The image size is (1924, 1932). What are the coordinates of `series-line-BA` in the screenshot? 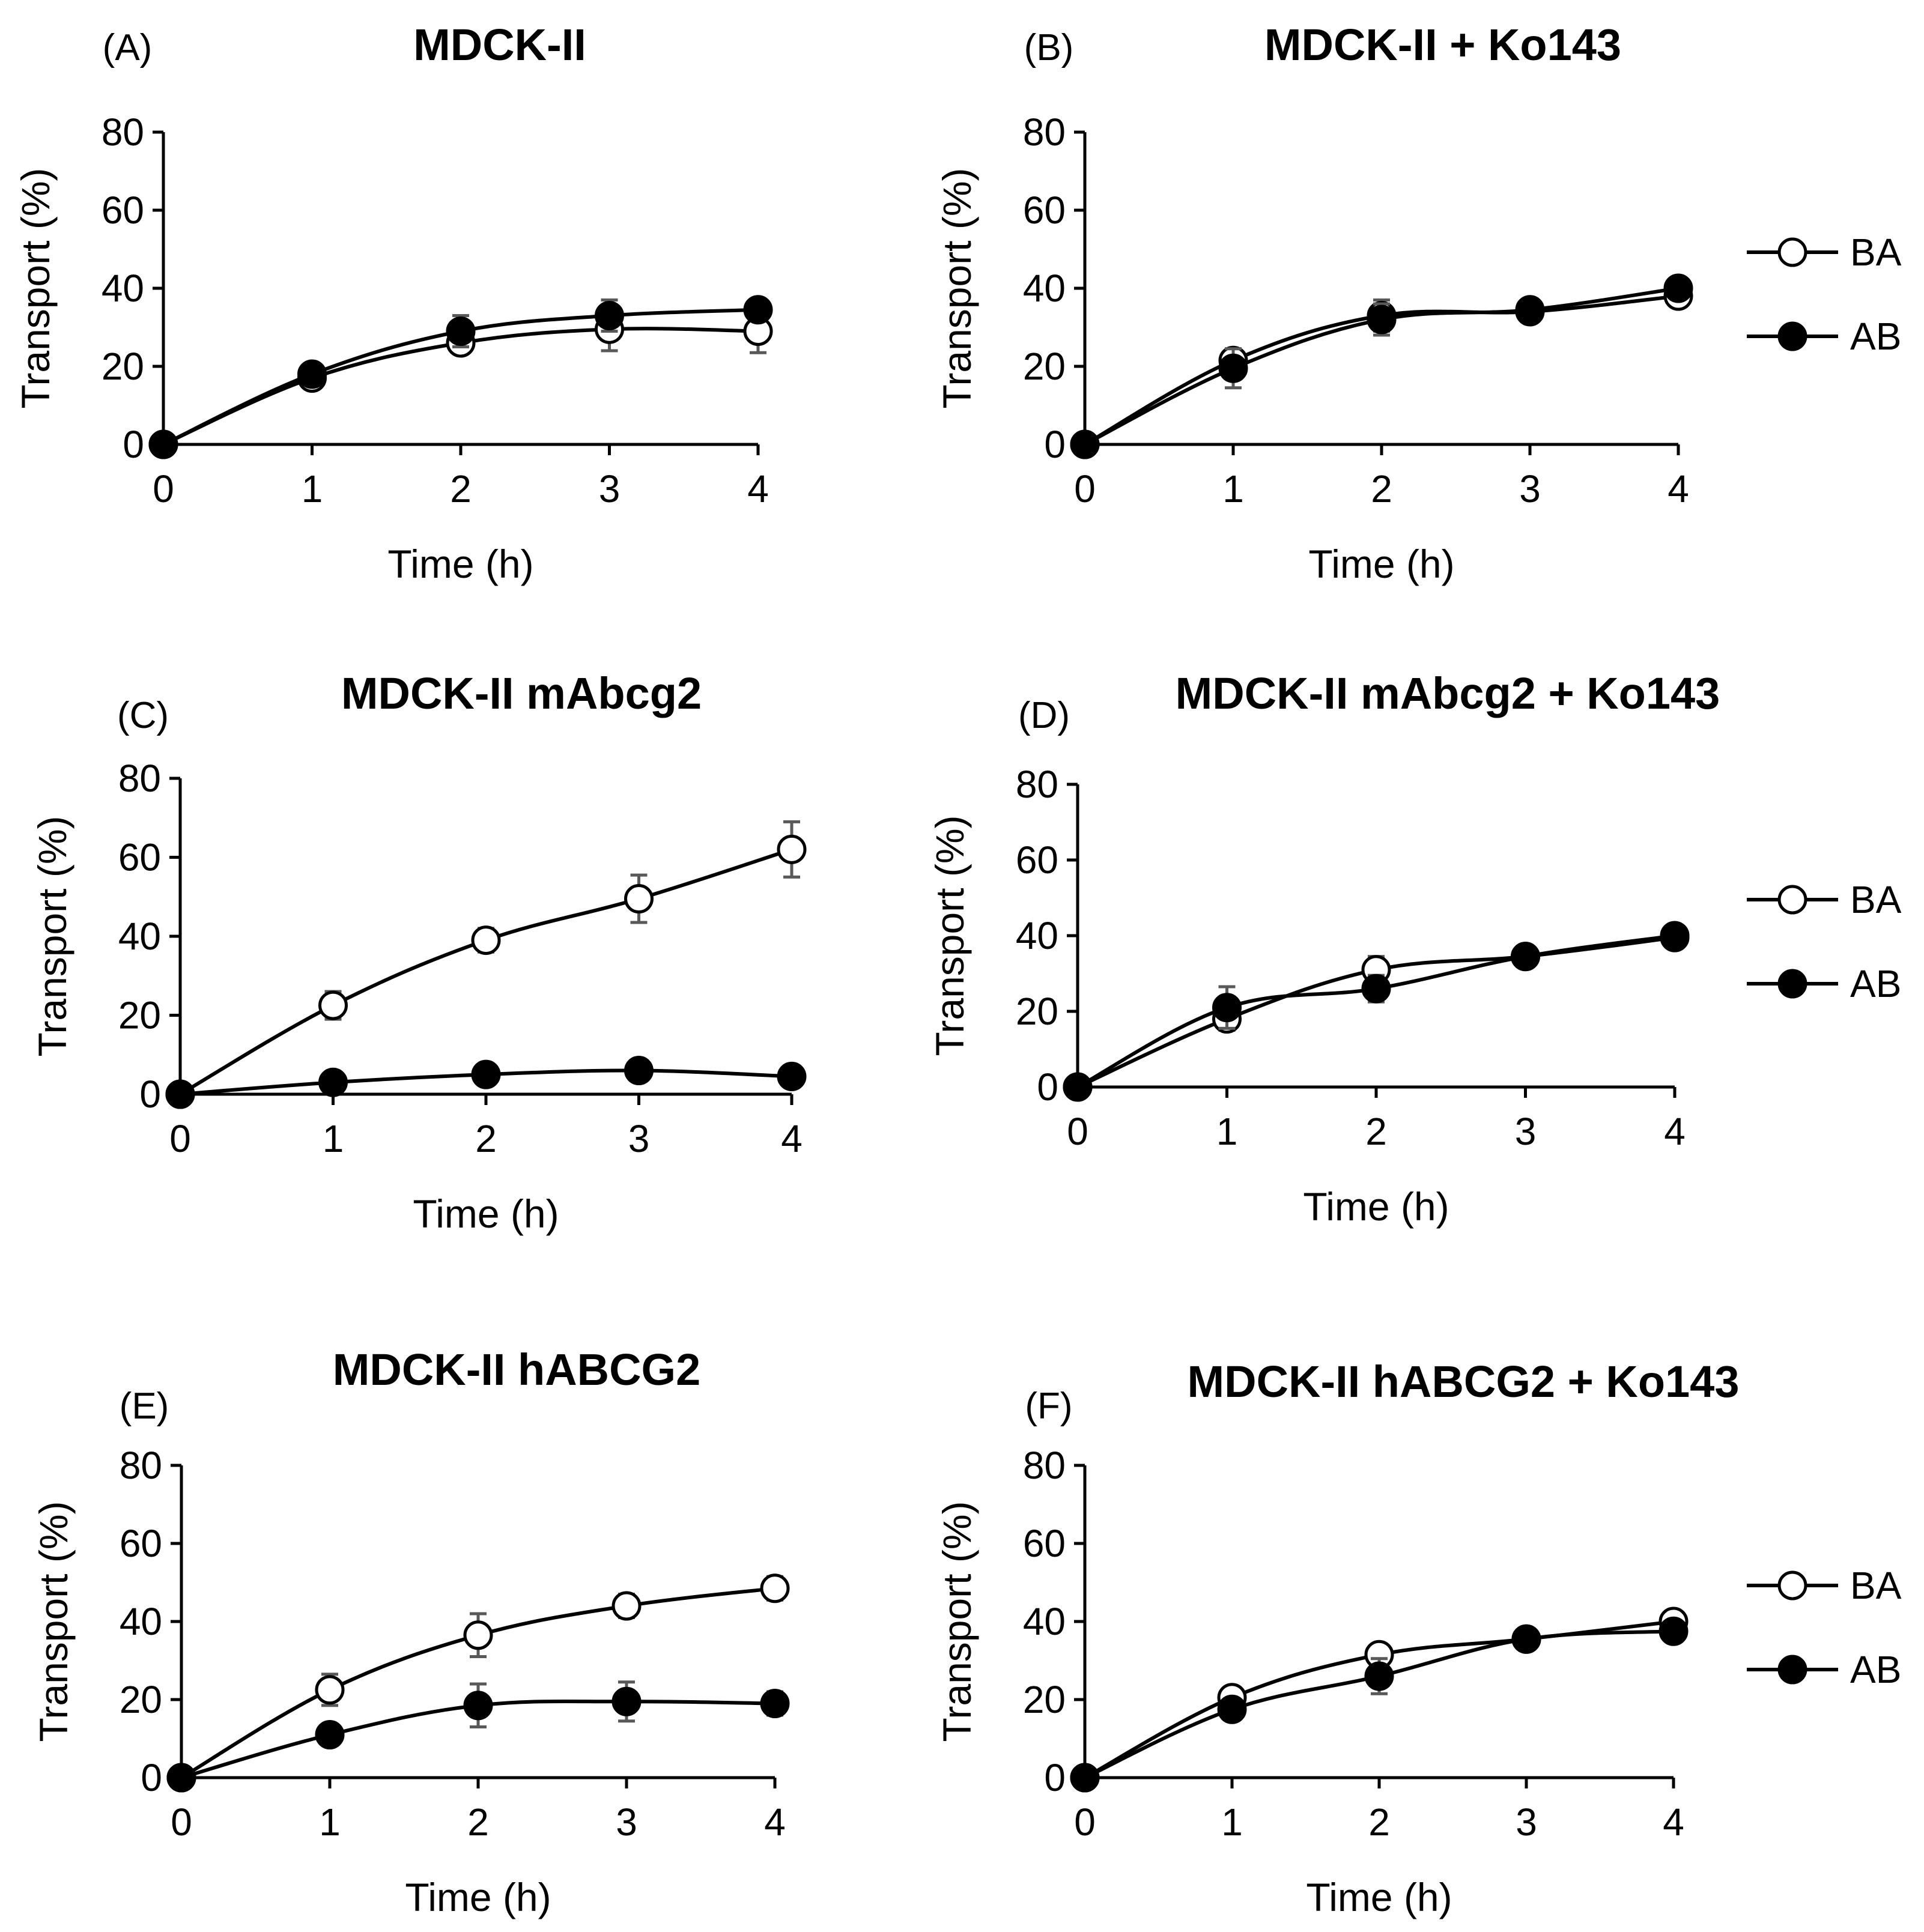 It's located at (485, 971).